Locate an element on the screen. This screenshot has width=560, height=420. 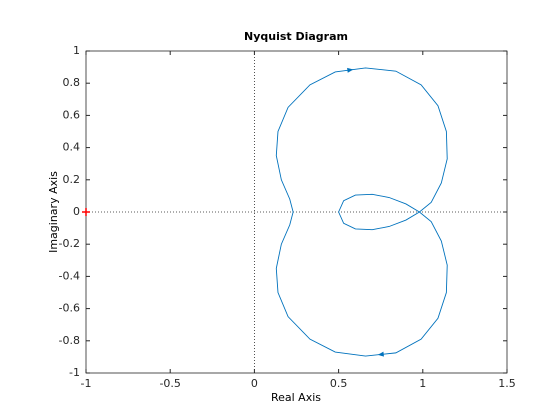
chart-title: Nyquist Diagram is located at coordinates (296, 36).